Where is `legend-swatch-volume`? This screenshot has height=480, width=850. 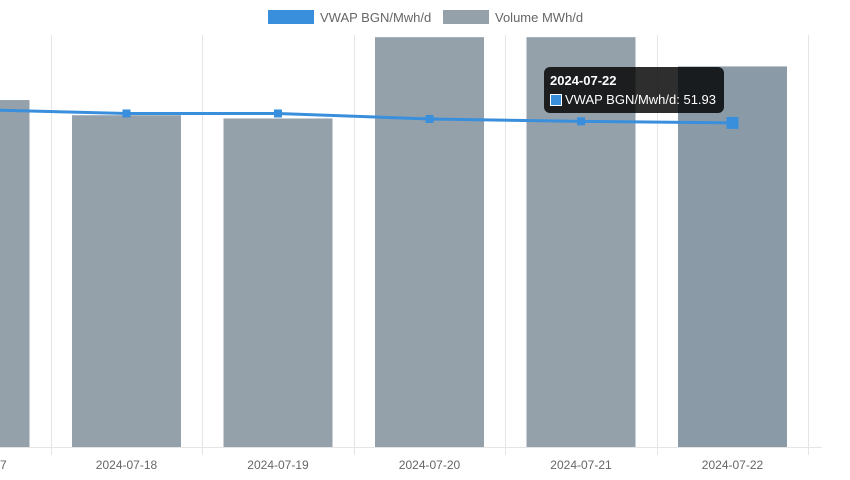
legend-swatch-volume is located at coordinates (466, 17).